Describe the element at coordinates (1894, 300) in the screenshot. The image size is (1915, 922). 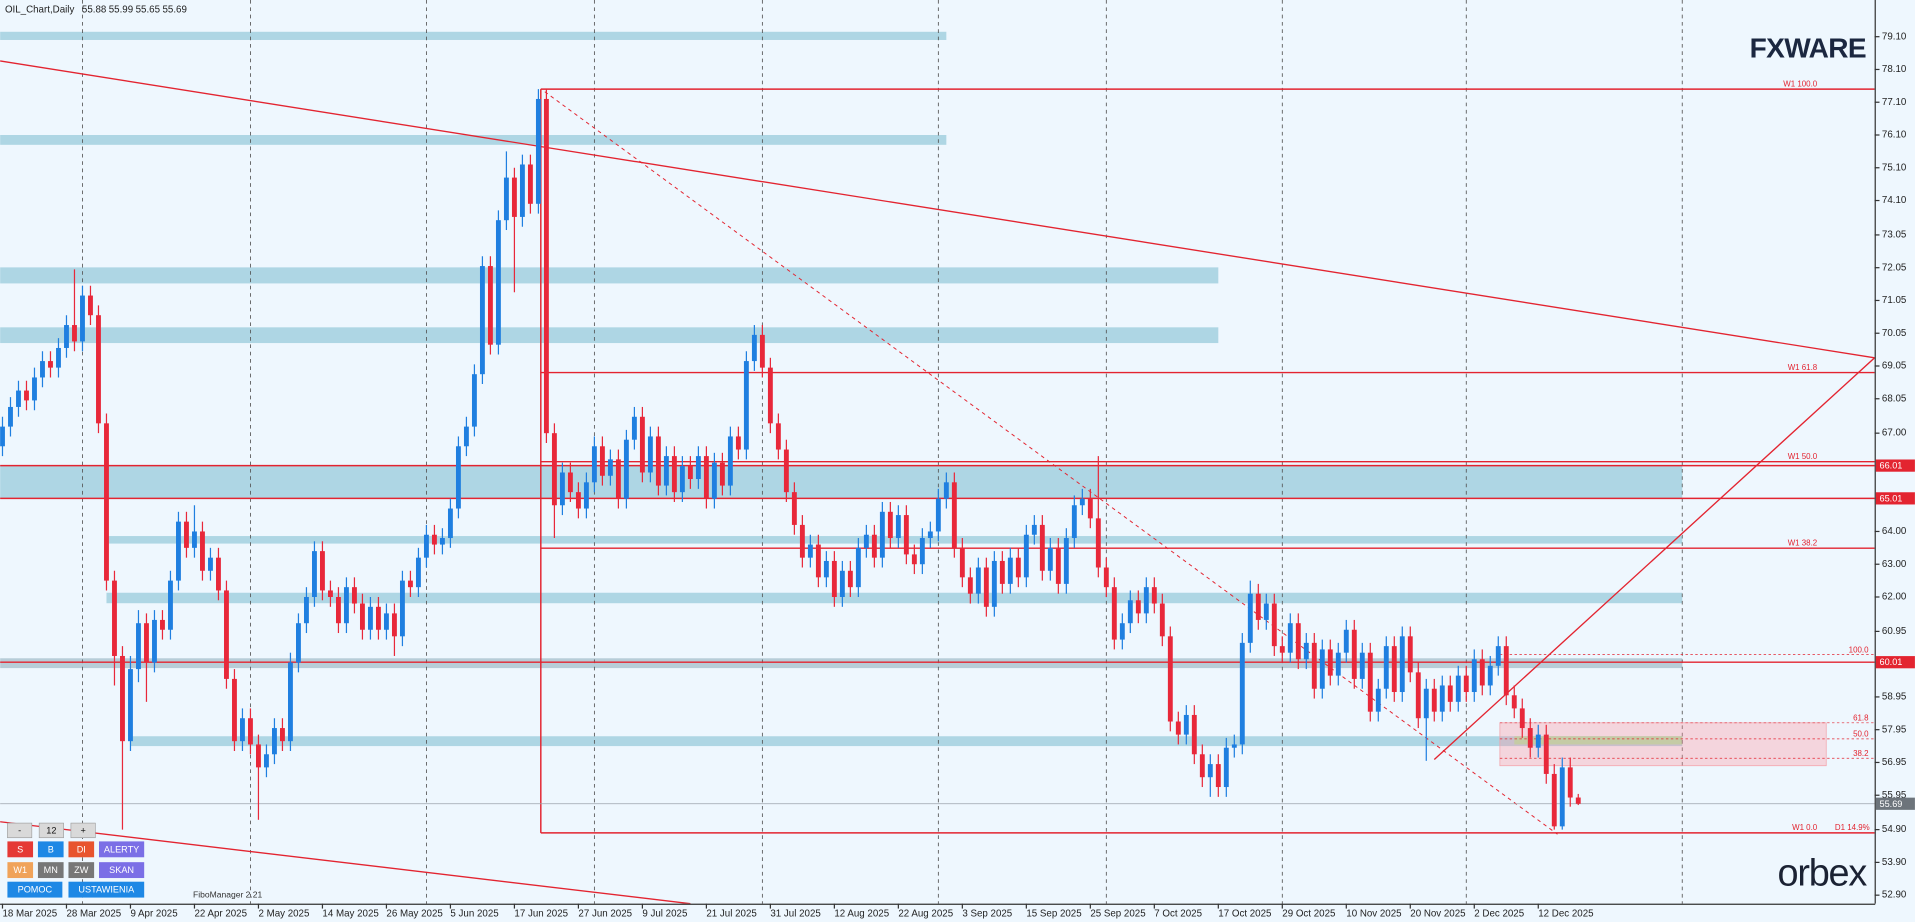
I see `y-tick-label: 71.05` at that location.